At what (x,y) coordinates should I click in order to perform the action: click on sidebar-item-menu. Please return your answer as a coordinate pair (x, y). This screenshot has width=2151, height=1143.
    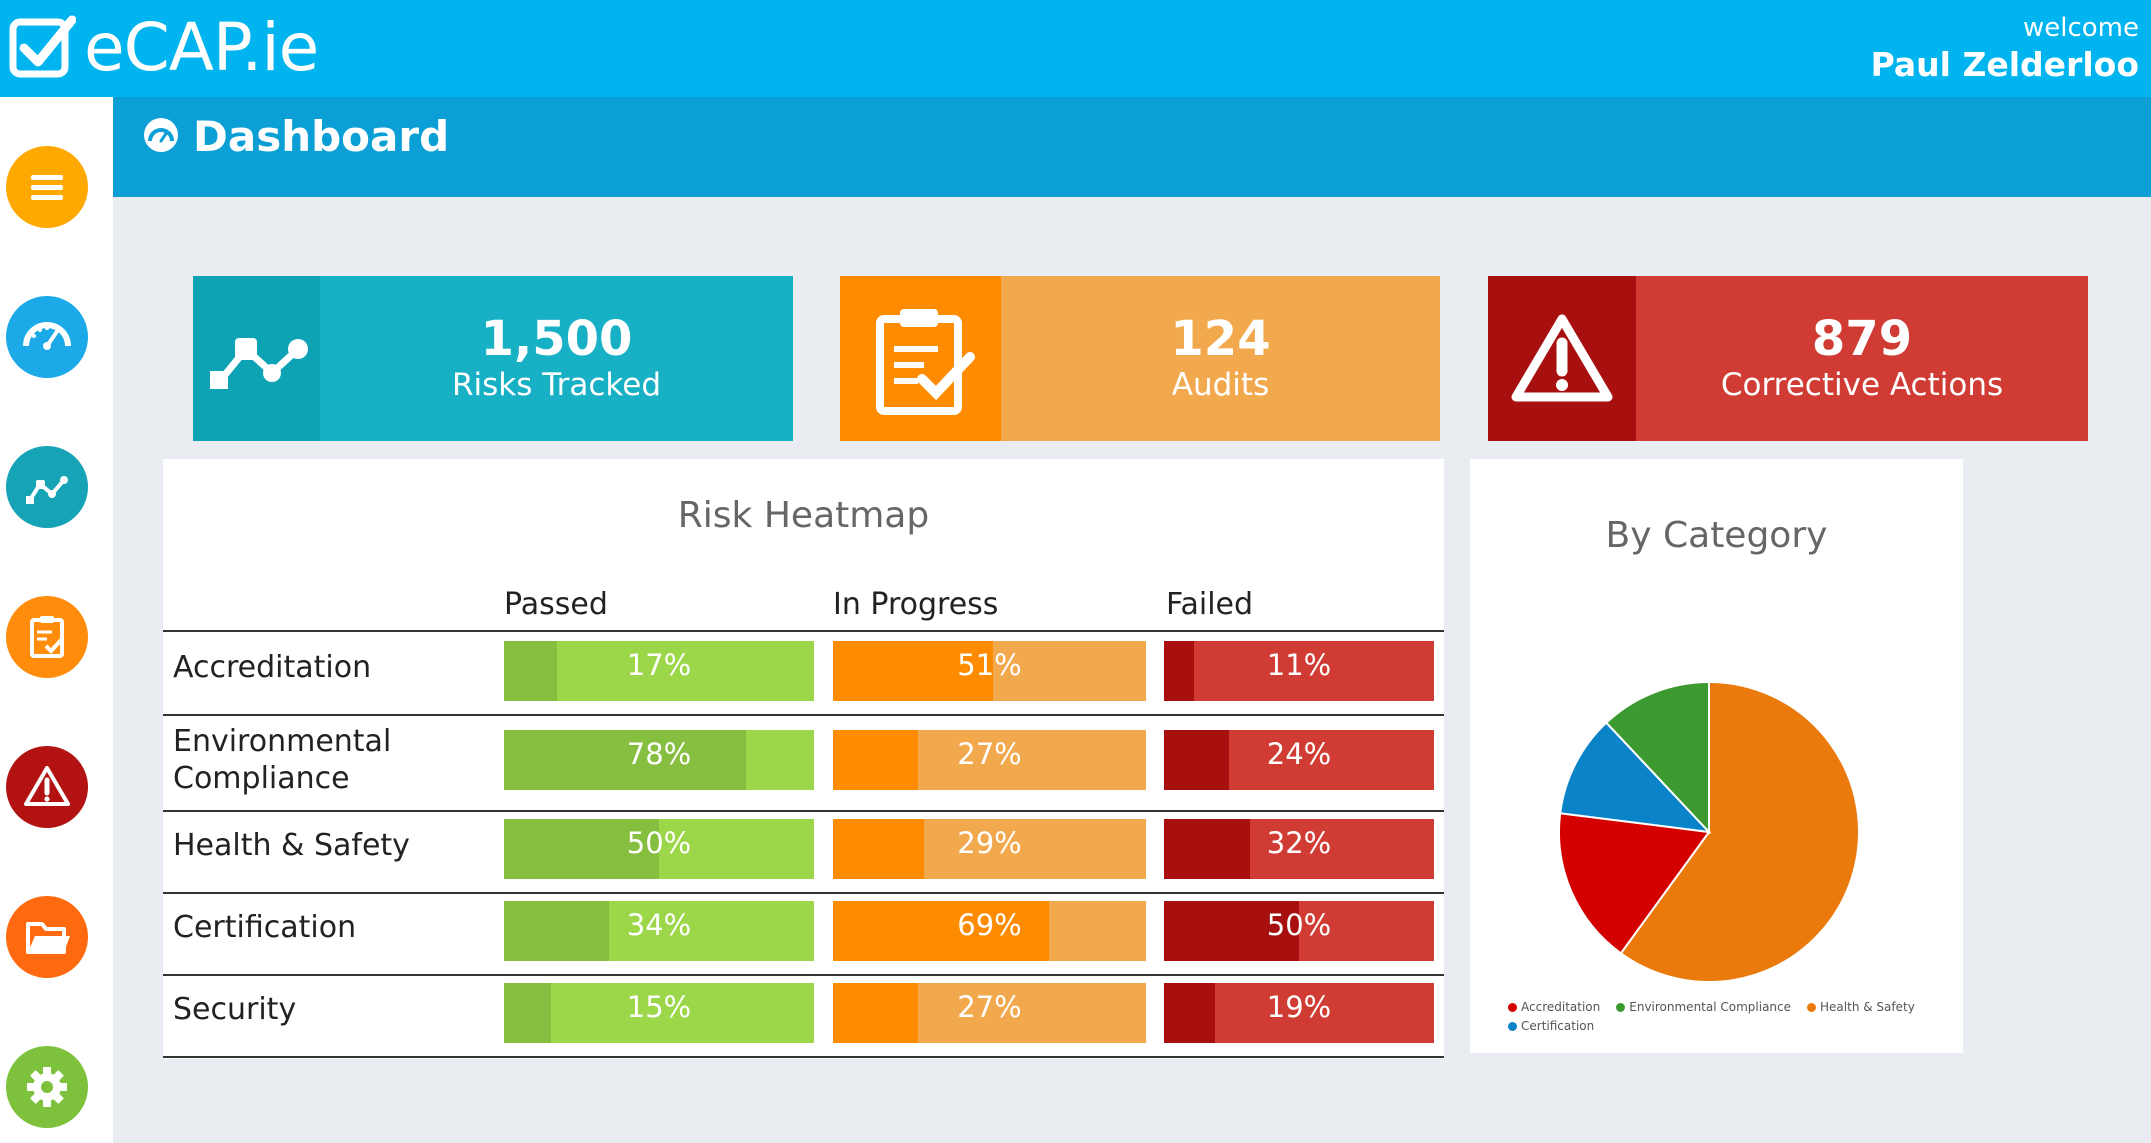
    Looking at the image, I should click on (47, 187).